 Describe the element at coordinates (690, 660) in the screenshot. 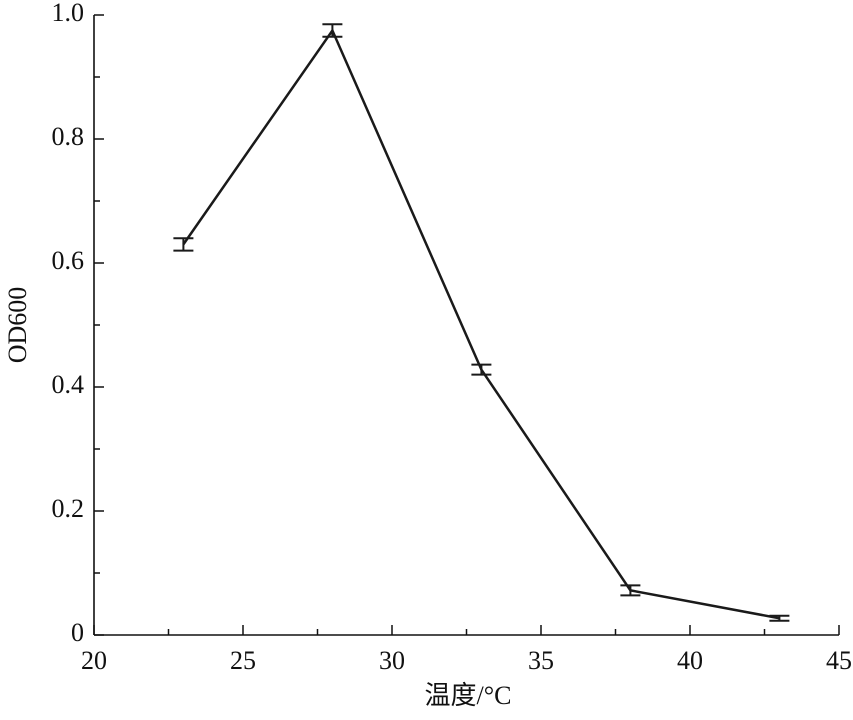

I see `x-tick-label: 40` at that location.